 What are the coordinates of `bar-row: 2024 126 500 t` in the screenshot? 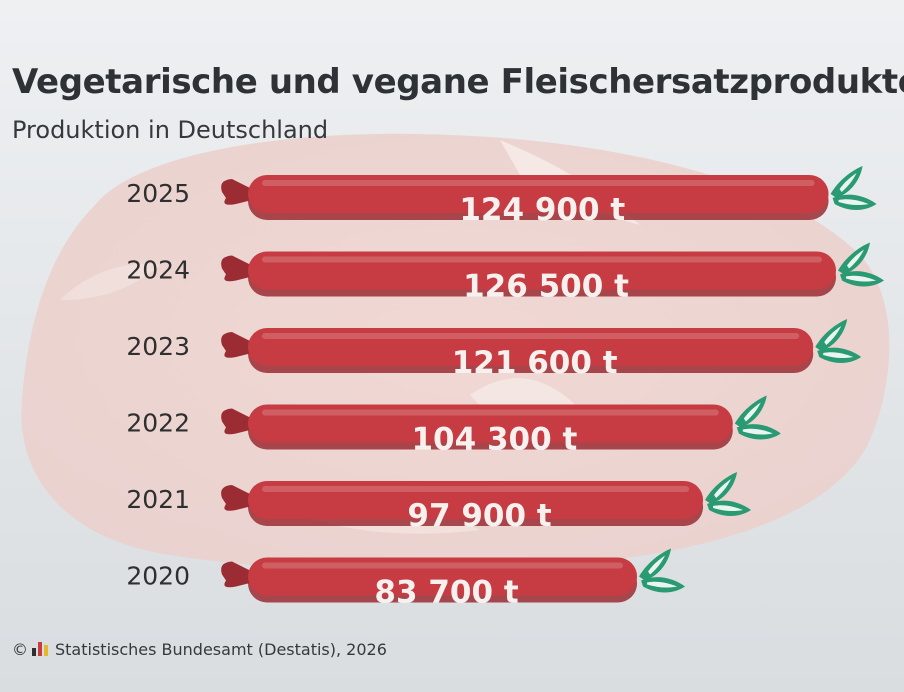 It's located at (505, 273).